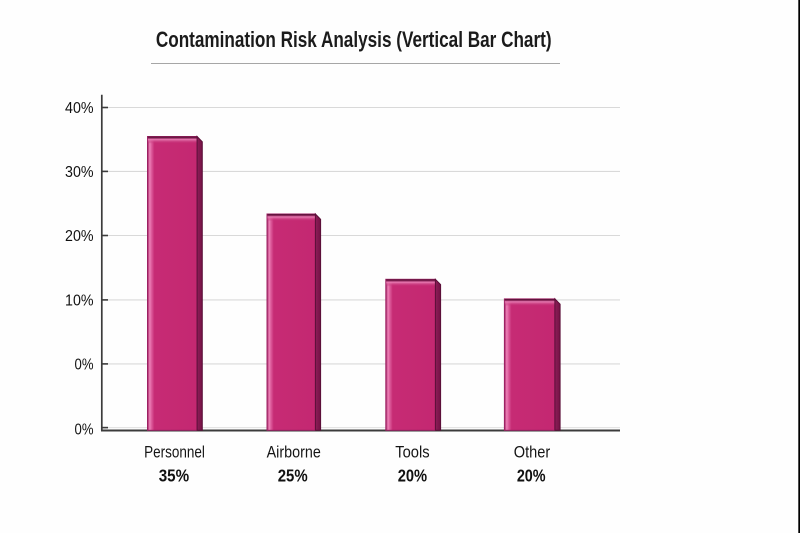 This screenshot has width=800, height=533. Describe the element at coordinates (79, 172) in the screenshot. I see `svg-text: 30%` at that location.